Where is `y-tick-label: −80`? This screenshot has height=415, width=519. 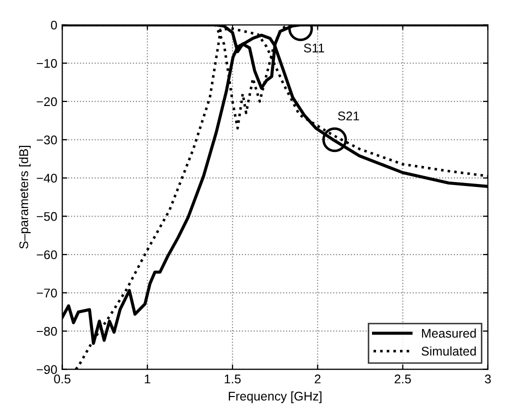
y-tick-label: −80 is located at coordinates (46, 331).